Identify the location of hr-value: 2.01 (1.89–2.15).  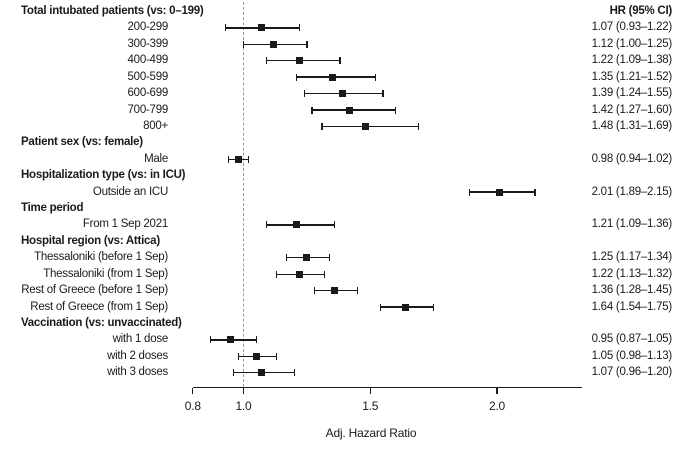
(632, 191).